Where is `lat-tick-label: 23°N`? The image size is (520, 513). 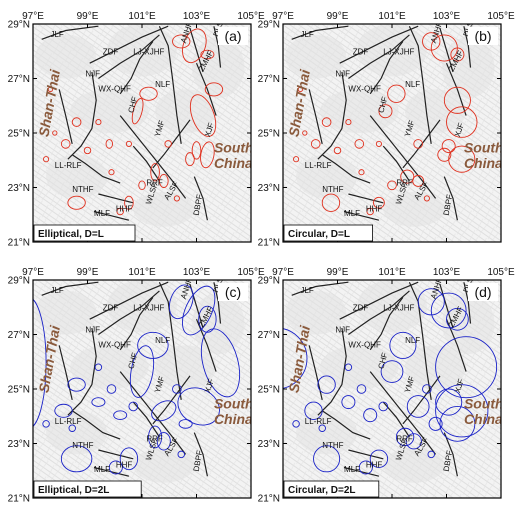 lat-tick-label: 23°N is located at coordinates (19, 188).